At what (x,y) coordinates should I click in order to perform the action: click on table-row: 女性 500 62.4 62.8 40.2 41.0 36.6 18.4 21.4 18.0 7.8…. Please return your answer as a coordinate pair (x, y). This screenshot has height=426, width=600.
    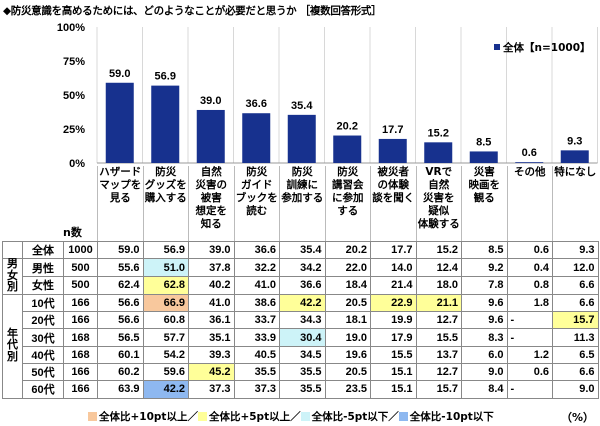
    Looking at the image, I should click on (301, 285).